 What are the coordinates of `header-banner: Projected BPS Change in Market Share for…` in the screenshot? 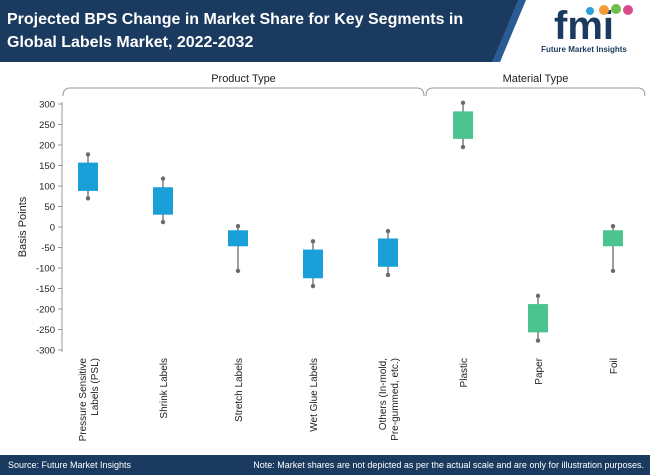 It's located at (325, 31).